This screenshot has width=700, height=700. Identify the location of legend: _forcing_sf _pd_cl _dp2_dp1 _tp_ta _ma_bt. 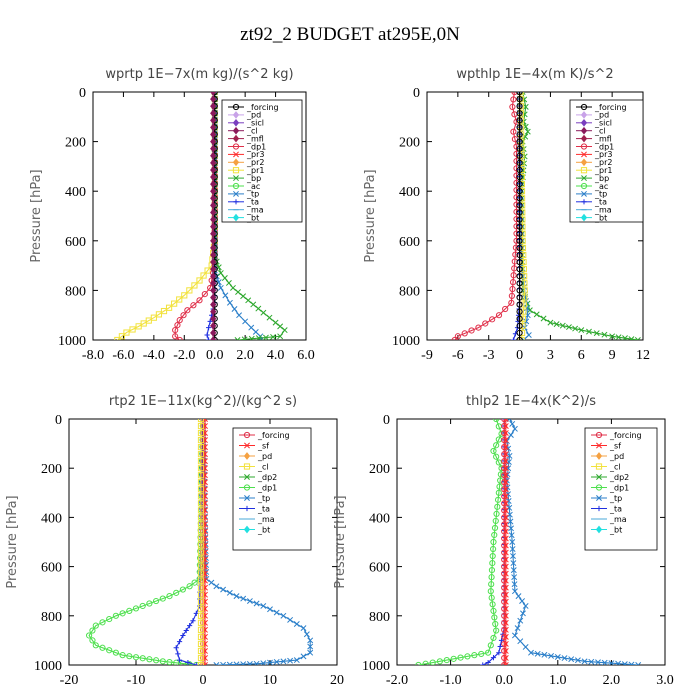
(621, 489).